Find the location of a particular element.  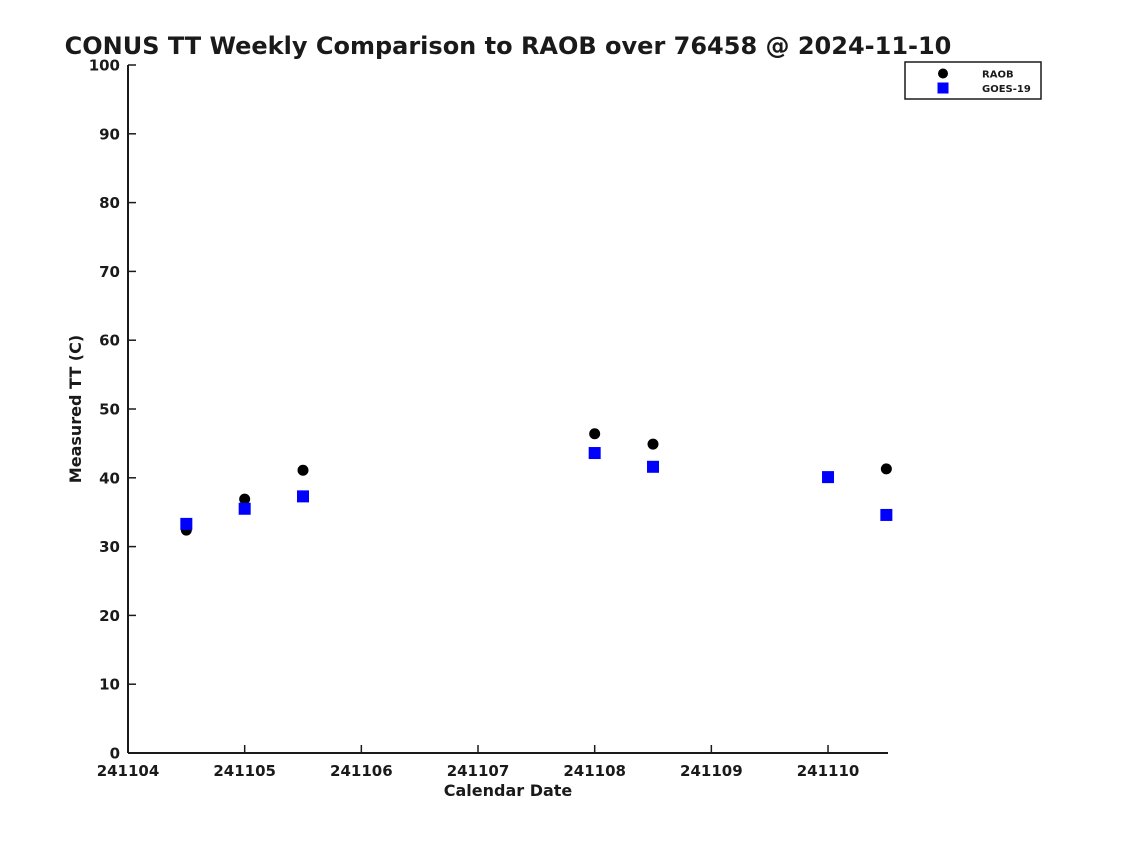

legend: RAOB GOES-19 is located at coordinates (973, 80).